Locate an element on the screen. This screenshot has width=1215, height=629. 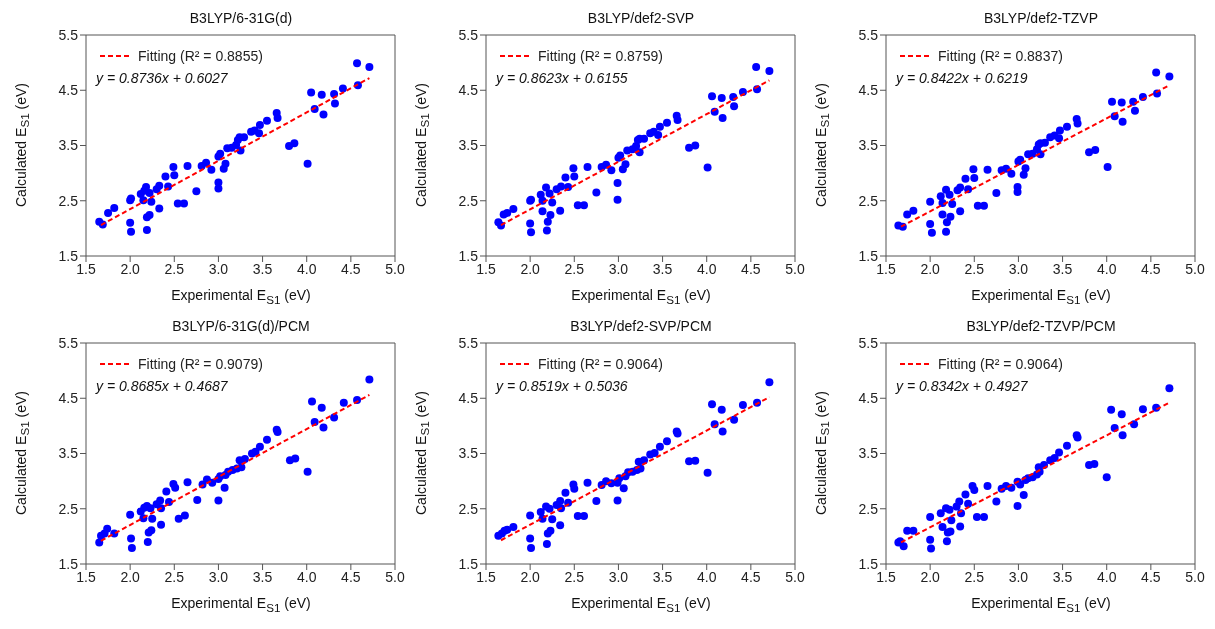
annotation: y = 0.8623x + 0.6155 is located at coordinates (562, 78).